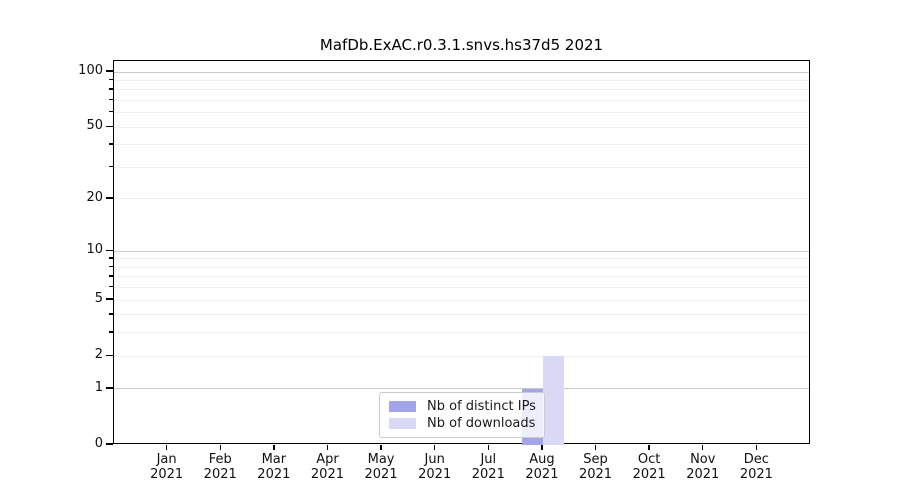 This screenshot has height=500, width=900. I want to click on chart-title: MafDb.ExAC.r0.3.1.snvs.hs37d5 2021, so click(461, 45).